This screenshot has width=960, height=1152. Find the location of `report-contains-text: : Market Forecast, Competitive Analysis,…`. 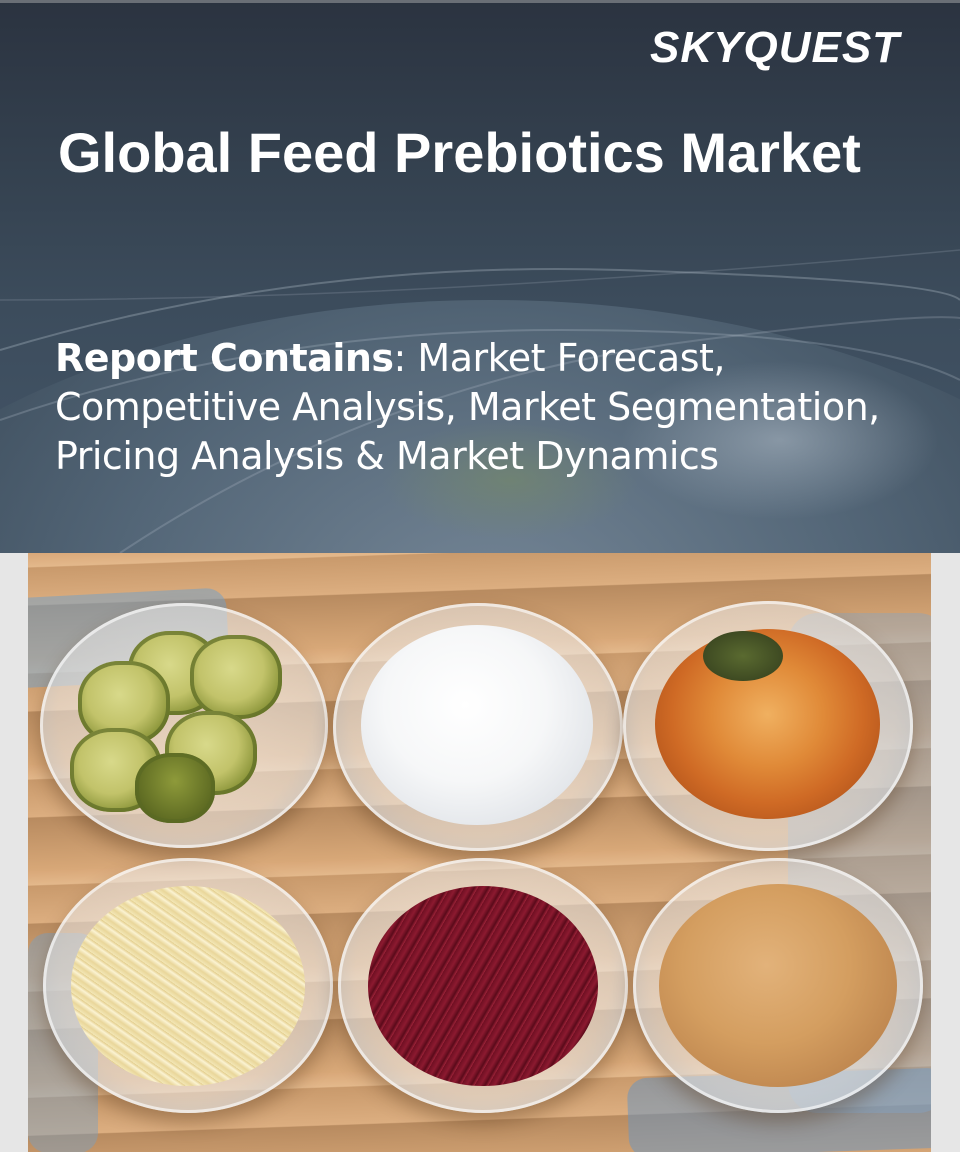

report-contains-text: : Market Forecast, Competitive Analysis,… is located at coordinates (467, 407).